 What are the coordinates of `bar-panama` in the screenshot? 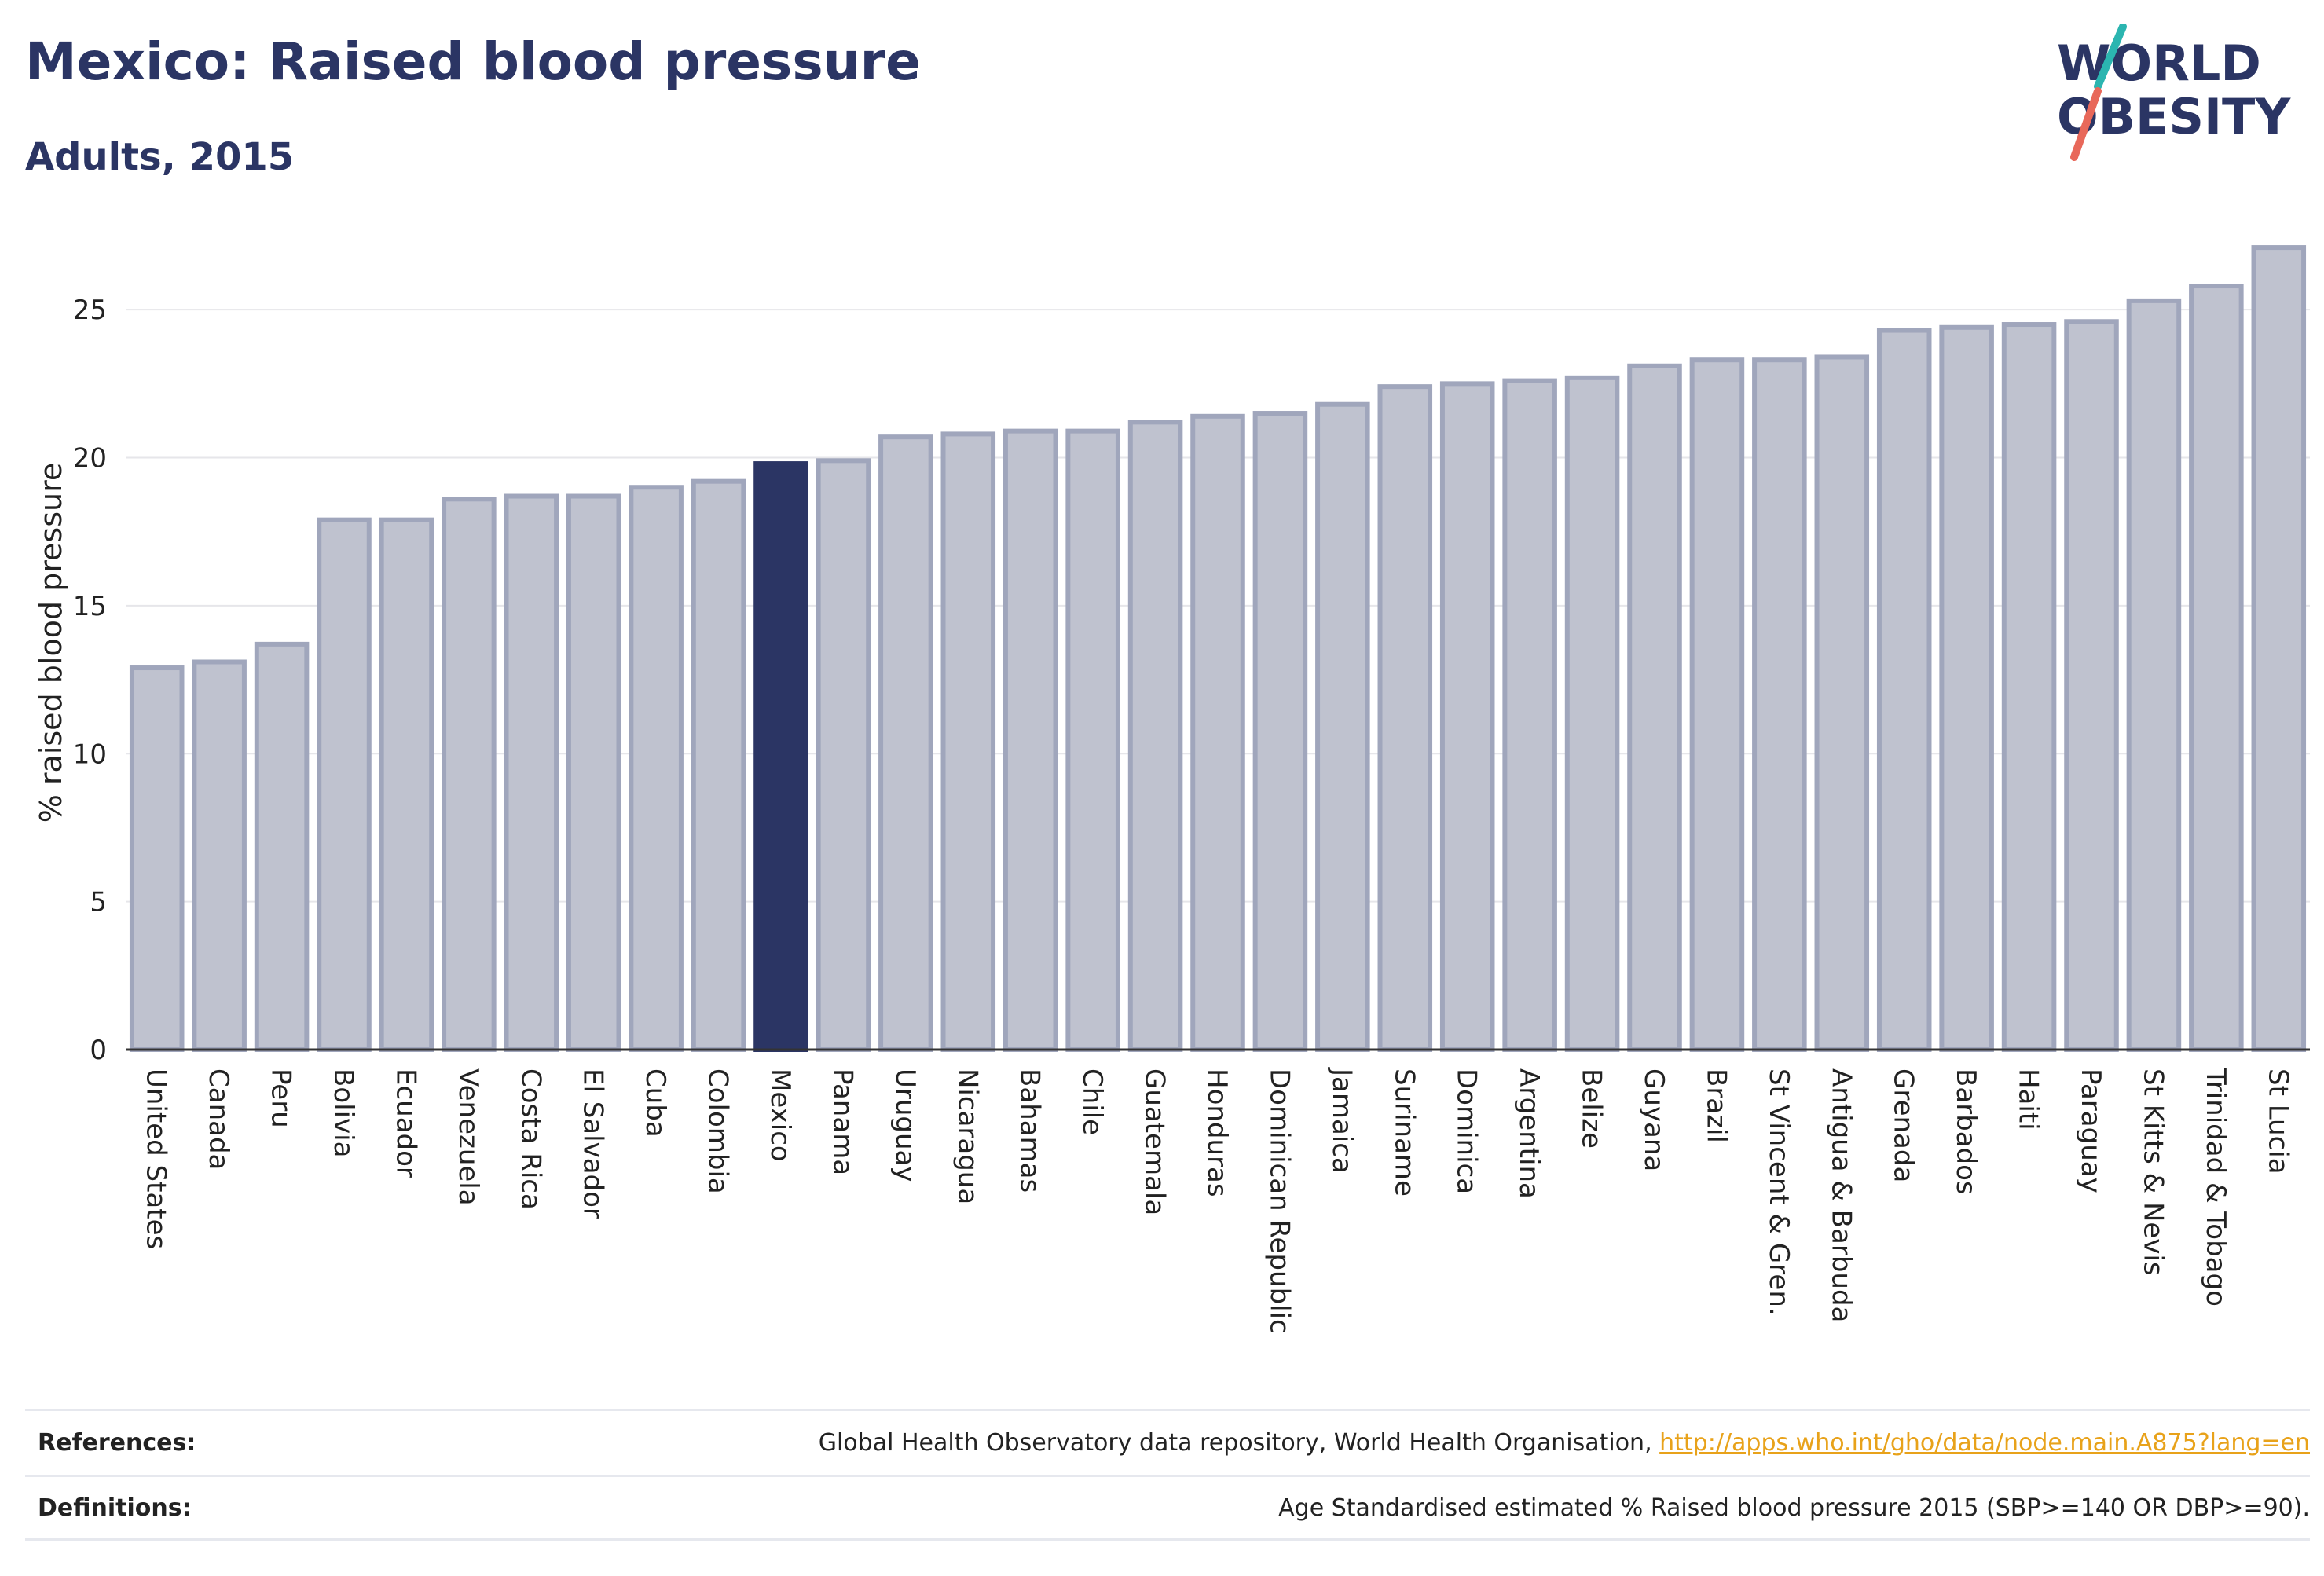 It's located at (843, 755).